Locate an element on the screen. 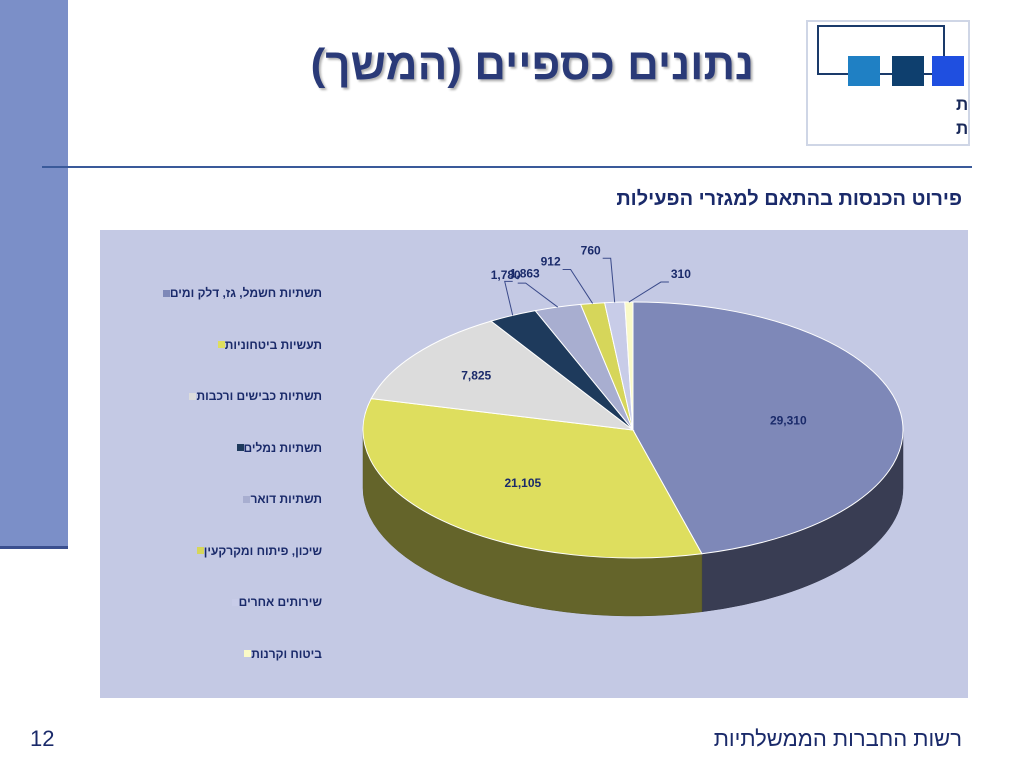  legend-label-4: תשתיות נמלים is located at coordinates (283, 447).